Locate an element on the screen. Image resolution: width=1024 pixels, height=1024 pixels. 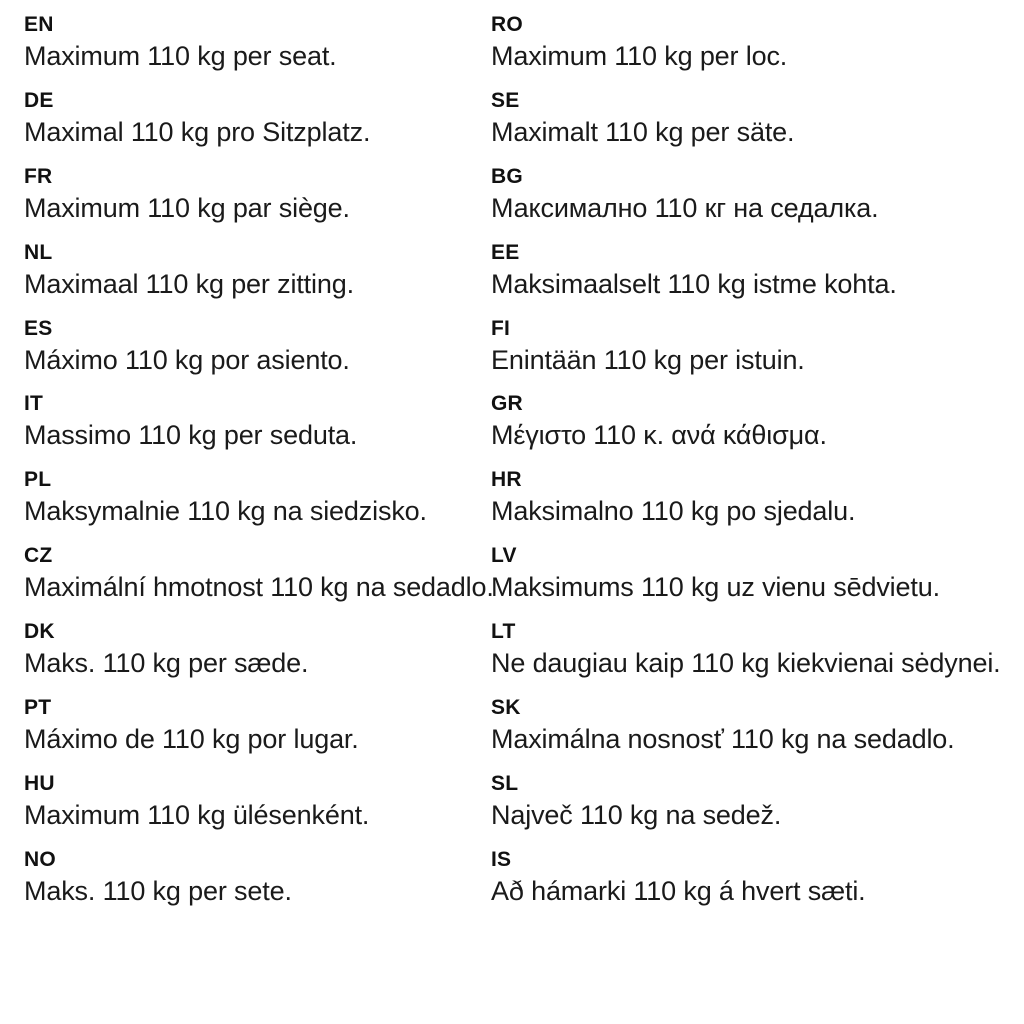
language-text: Massimo 110 kg per seduta. is located at coordinates (191, 435).